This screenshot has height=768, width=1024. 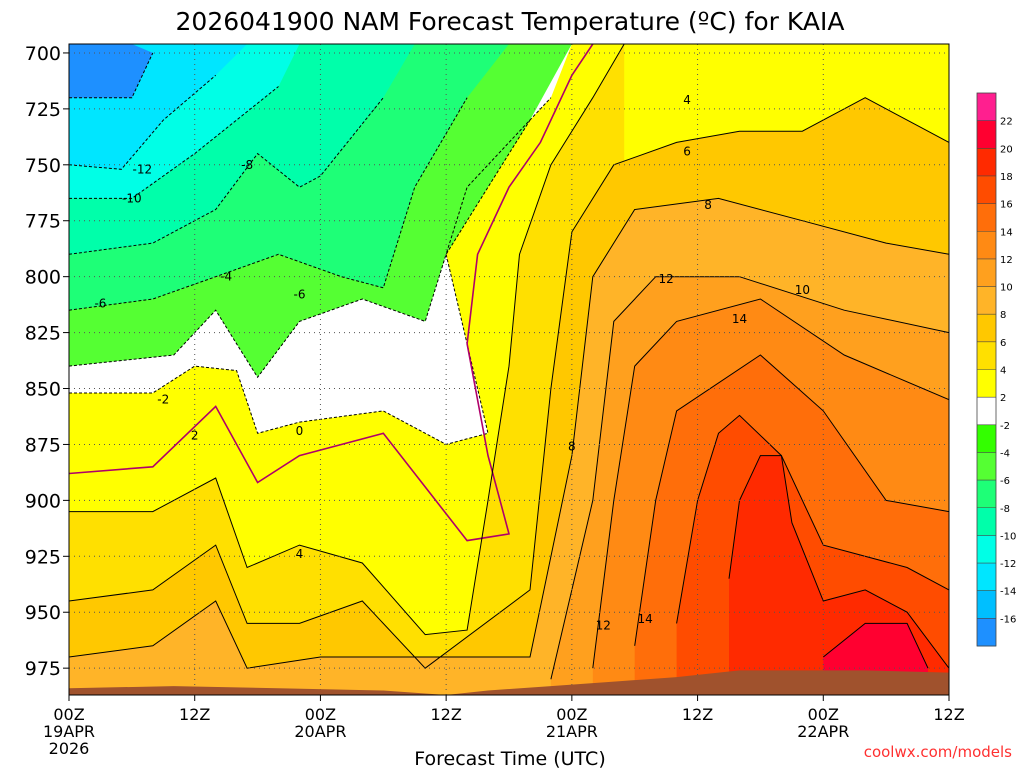 I want to click on colorbar-label: 12, so click(x=1006, y=260).